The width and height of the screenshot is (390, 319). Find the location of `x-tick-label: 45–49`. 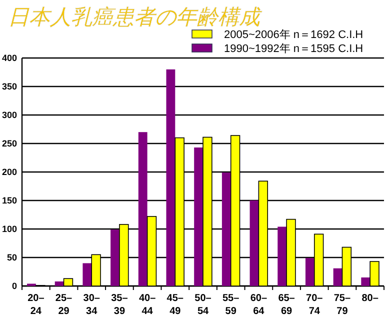

x-tick-label: 45–49 is located at coordinates (175, 305).